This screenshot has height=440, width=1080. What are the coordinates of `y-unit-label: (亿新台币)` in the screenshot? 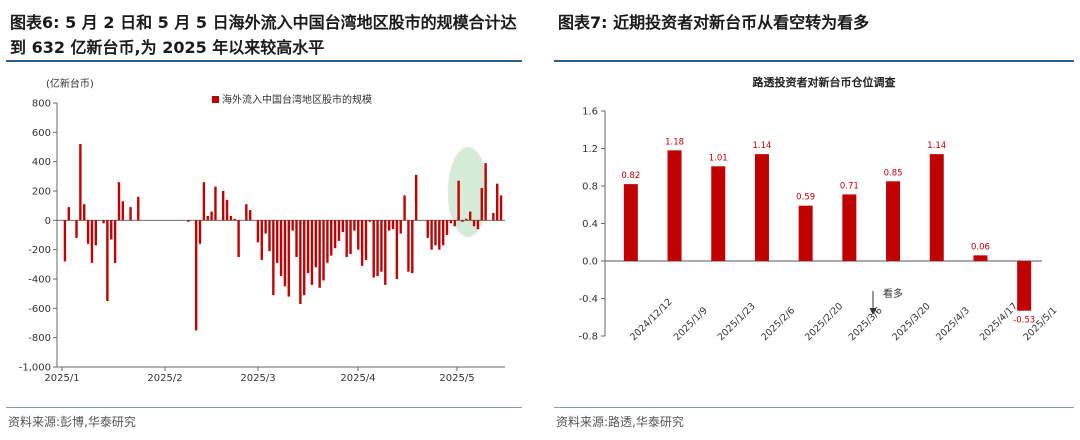 It's located at (70, 83).